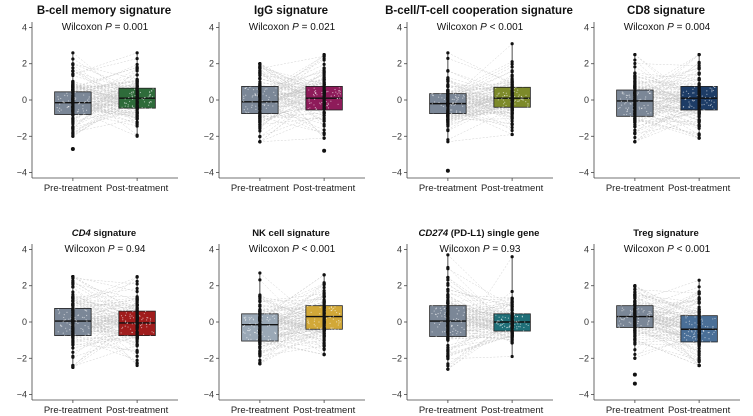 The width and height of the screenshot is (753, 416). I want to click on y-tick-label: 4, so click(399, 249).